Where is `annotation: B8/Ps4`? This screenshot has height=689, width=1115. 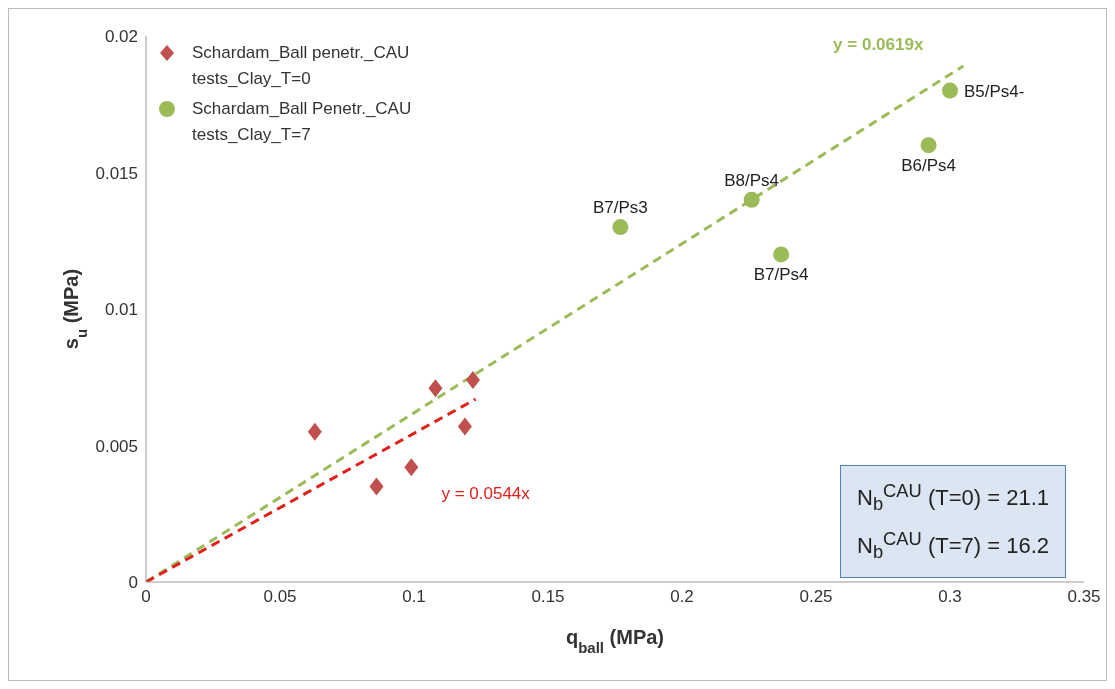 annotation: B8/Ps4 is located at coordinates (752, 180).